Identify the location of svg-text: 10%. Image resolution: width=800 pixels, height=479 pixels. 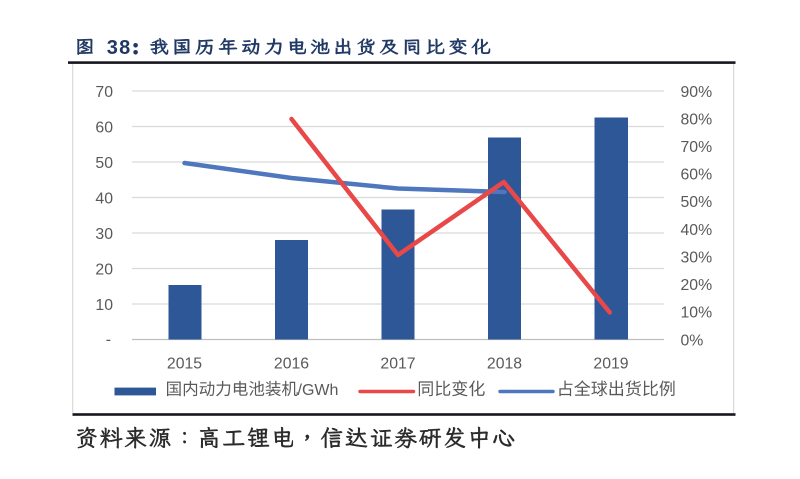
(697, 313).